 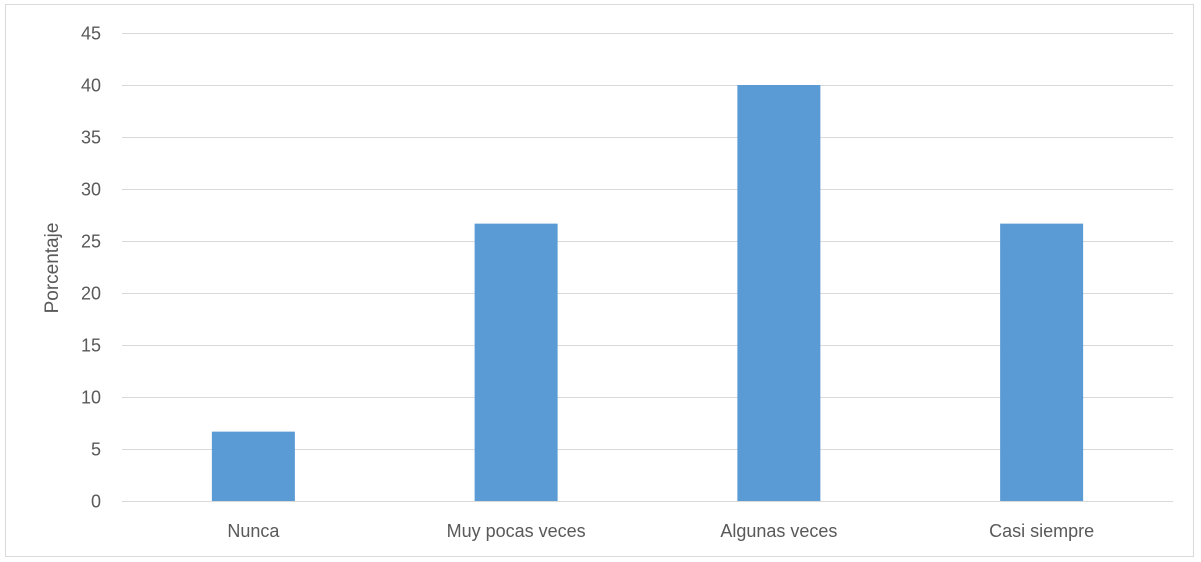 What do you see at coordinates (1042, 362) in the screenshot?
I see `bar-casi-siempre` at bounding box center [1042, 362].